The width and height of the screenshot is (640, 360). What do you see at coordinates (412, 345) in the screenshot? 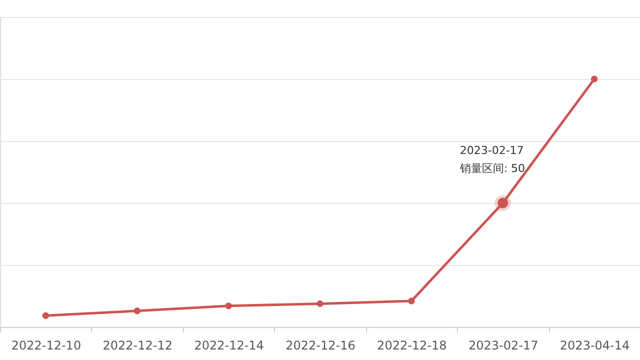
I see `x-tick-label: 2022-12-18` at bounding box center [412, 345].